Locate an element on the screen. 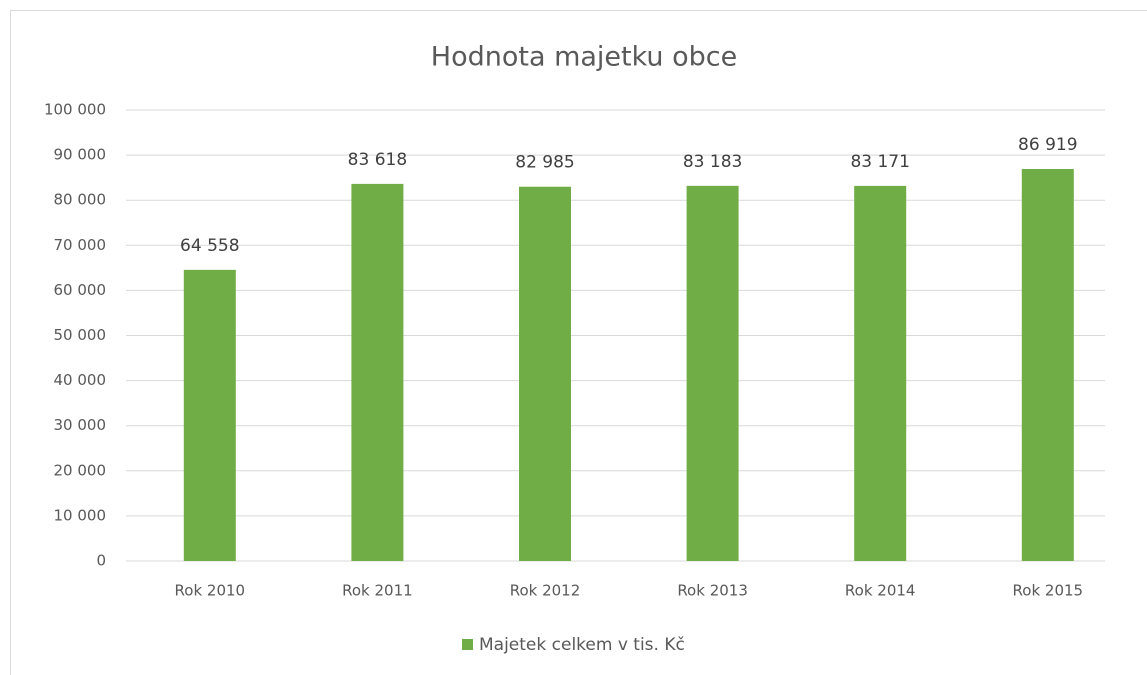 The image size is (1147, 675). legend-swatch is located at coordinates (467, 644).